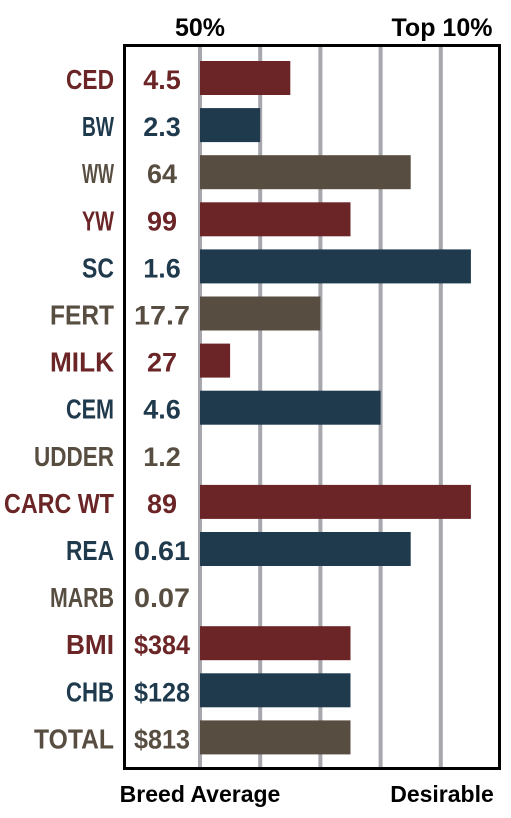 Image resolution: width=511 pixels, height=818 pixels. I want to click on value-label-bw: 2.3, so click(162, 127).